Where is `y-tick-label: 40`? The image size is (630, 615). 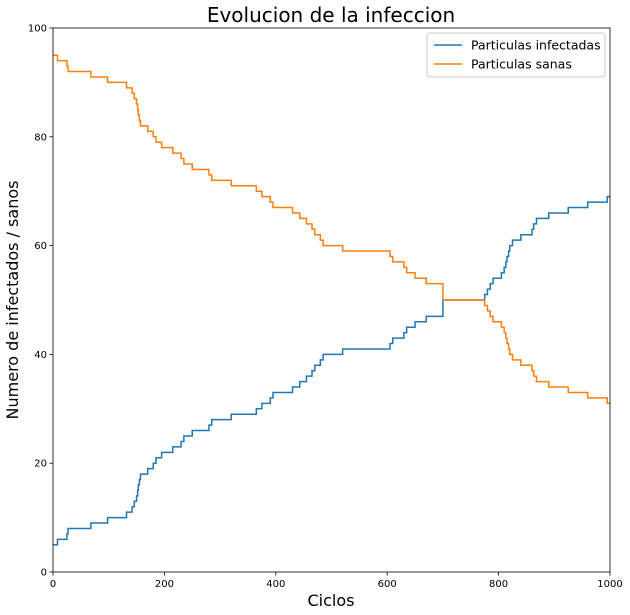
y-tick-label: 40 is located at coordinates (40, 355).